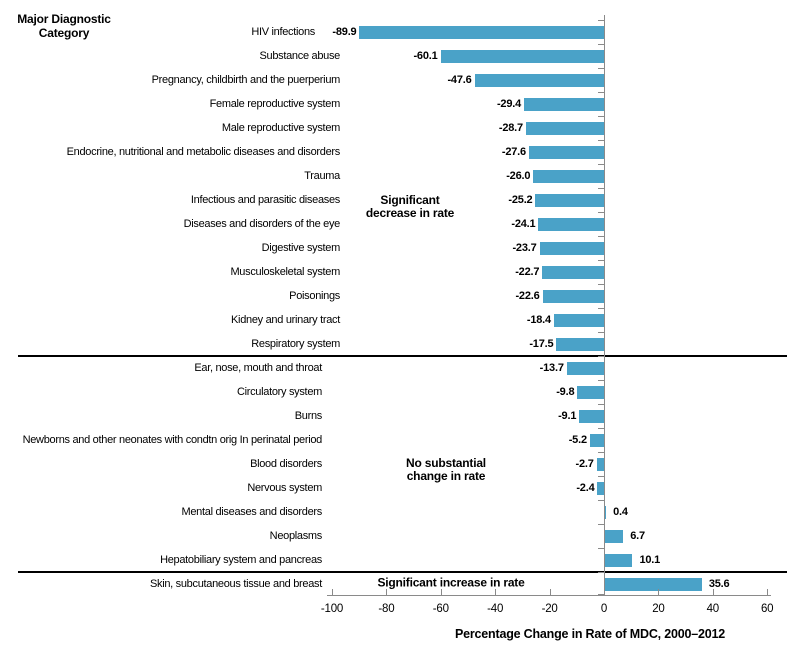  Describe the element at coordinates (410, 213) in the screenshot. I see `annotation-line: decrease in rate` at that location.